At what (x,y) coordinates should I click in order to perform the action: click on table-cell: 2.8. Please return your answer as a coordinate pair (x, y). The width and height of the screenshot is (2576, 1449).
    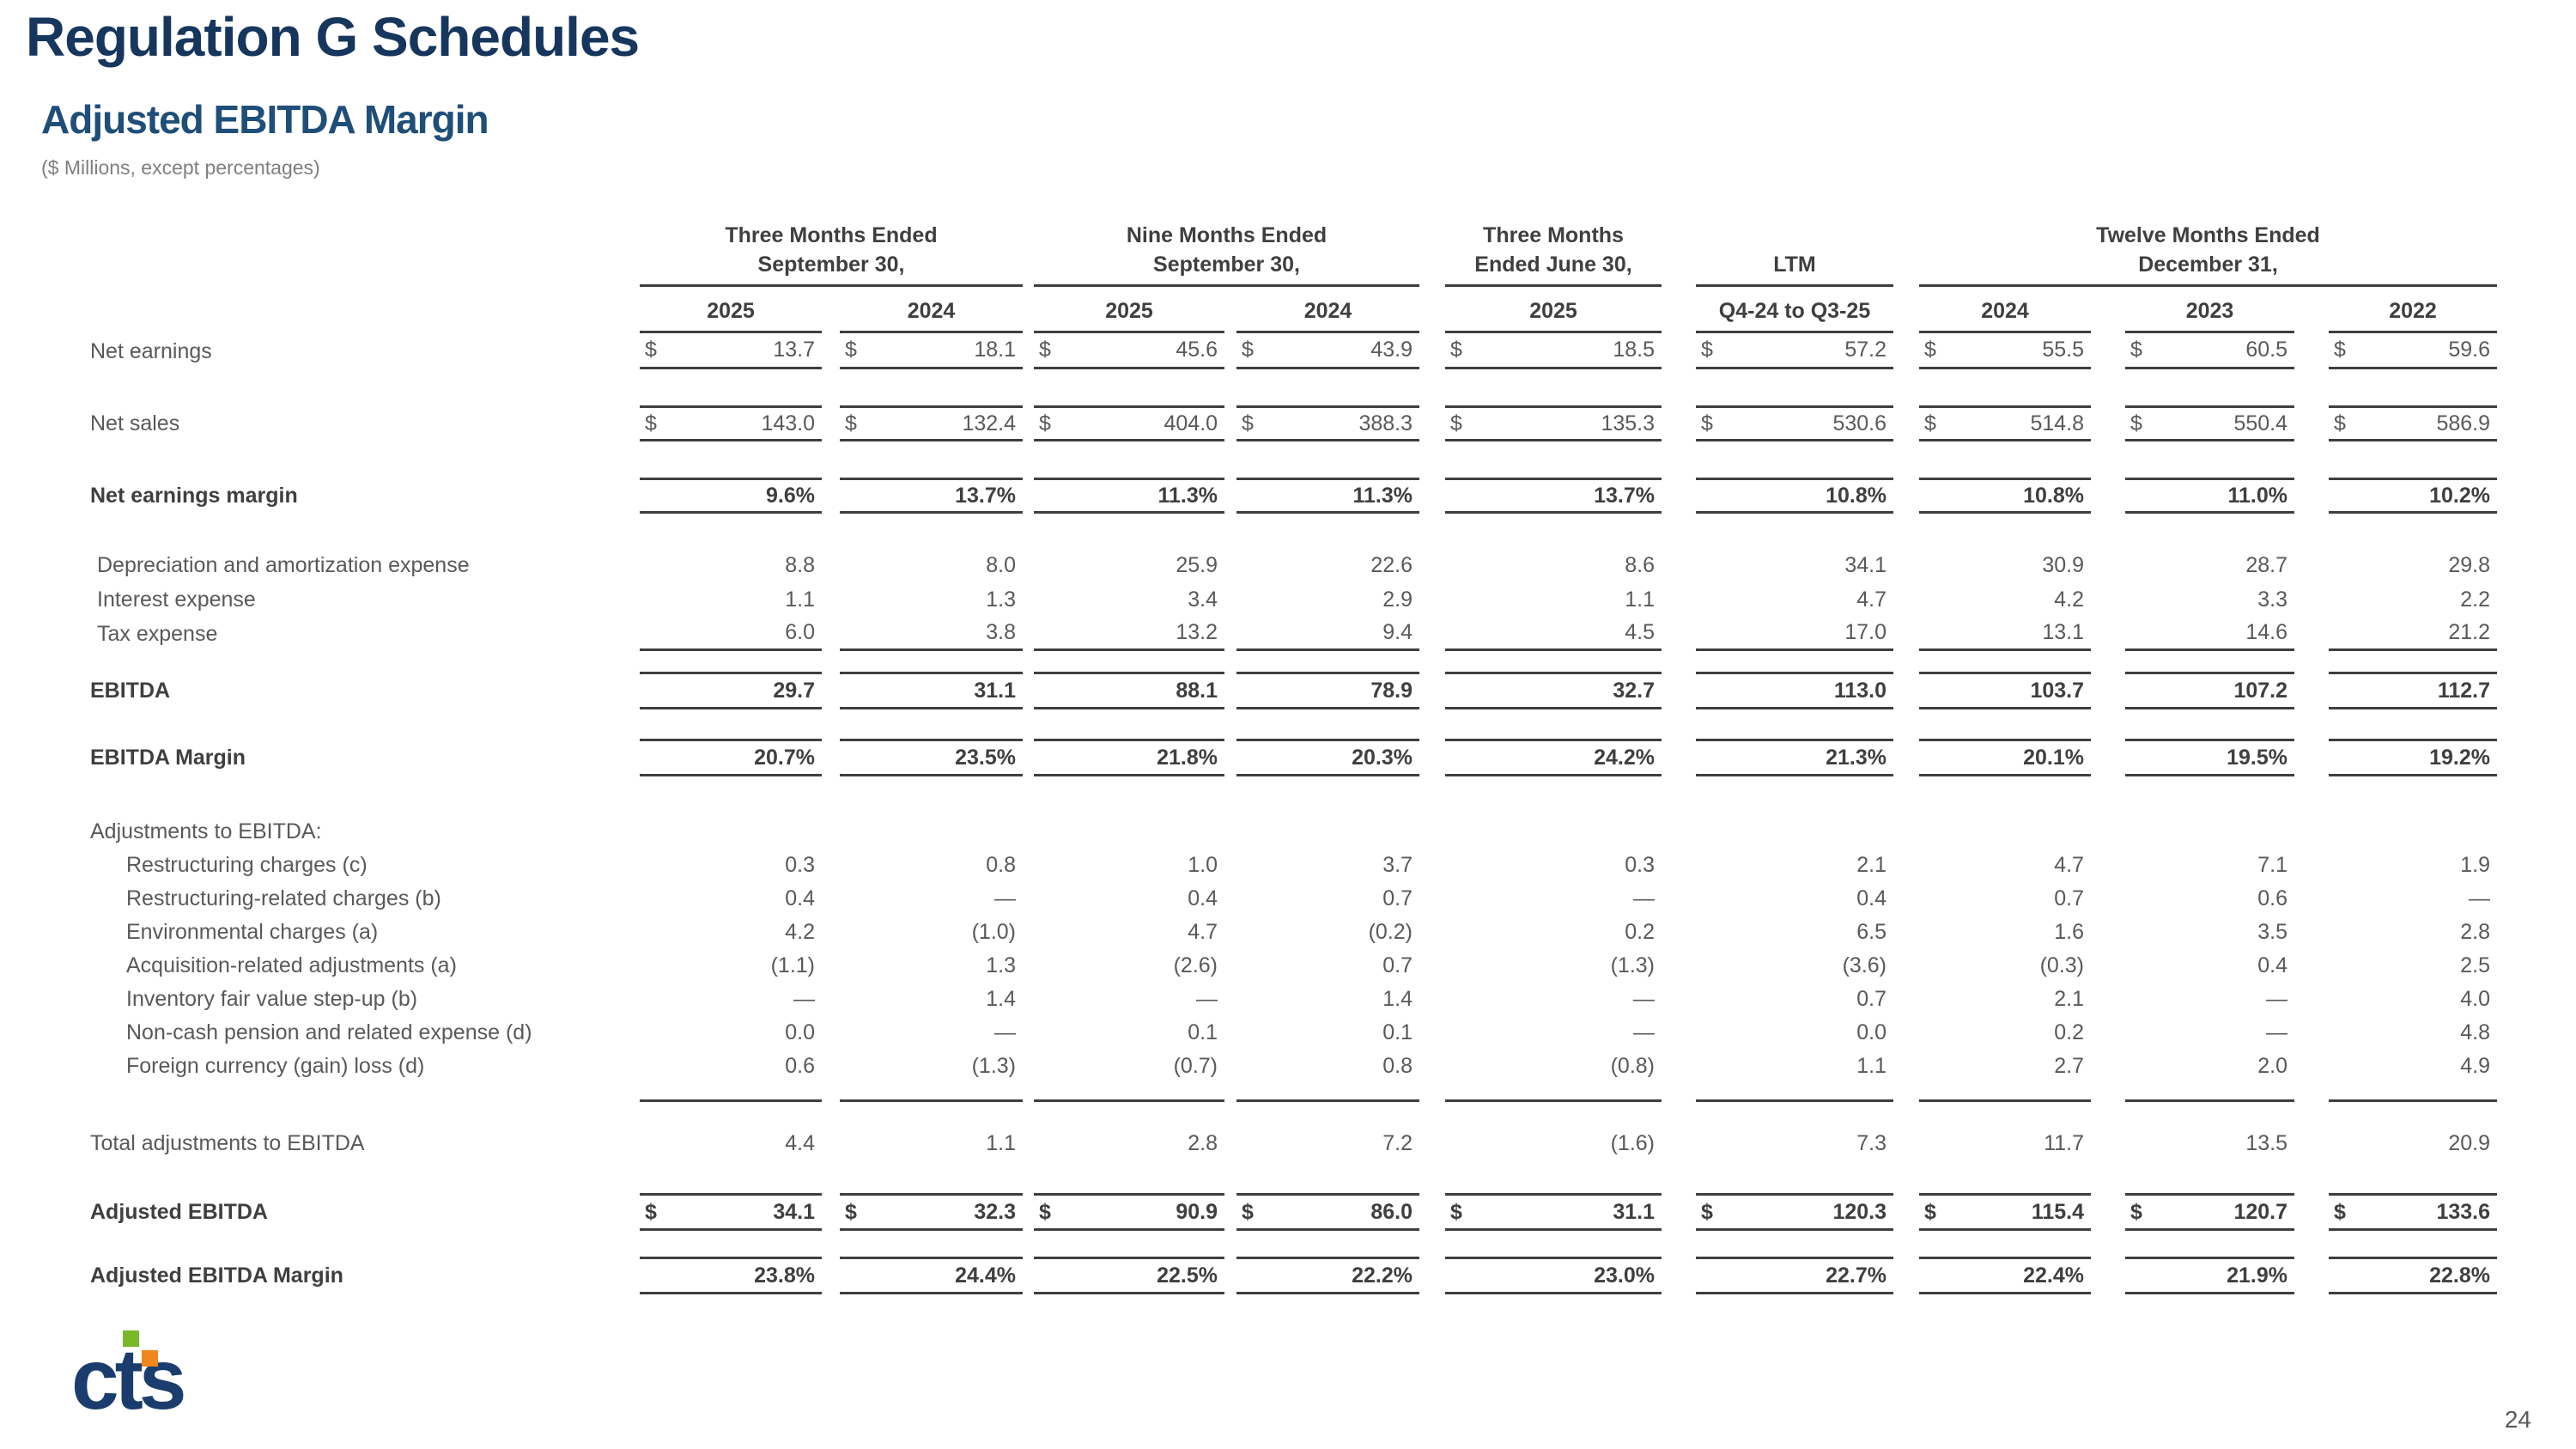
    Looking at the image, I should click on (2475, 932).